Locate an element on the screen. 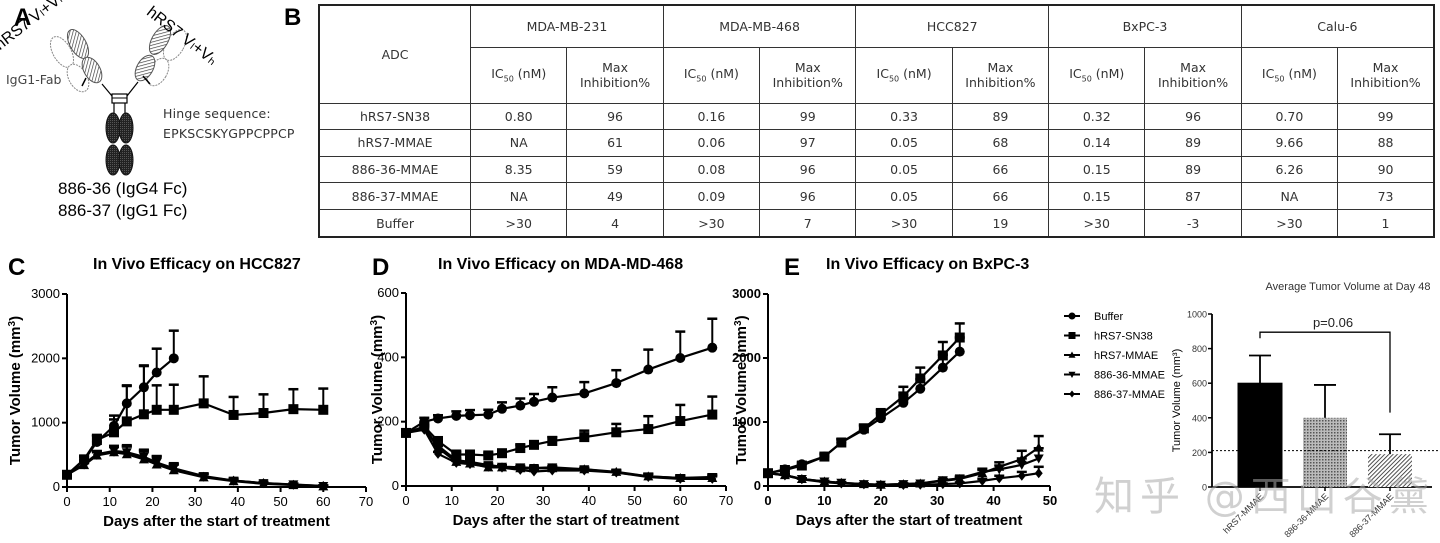 Image resolution: width=1440 pixels, height=543 pixels. series-hrs7-sn38 is located at coordinates (559, 428).